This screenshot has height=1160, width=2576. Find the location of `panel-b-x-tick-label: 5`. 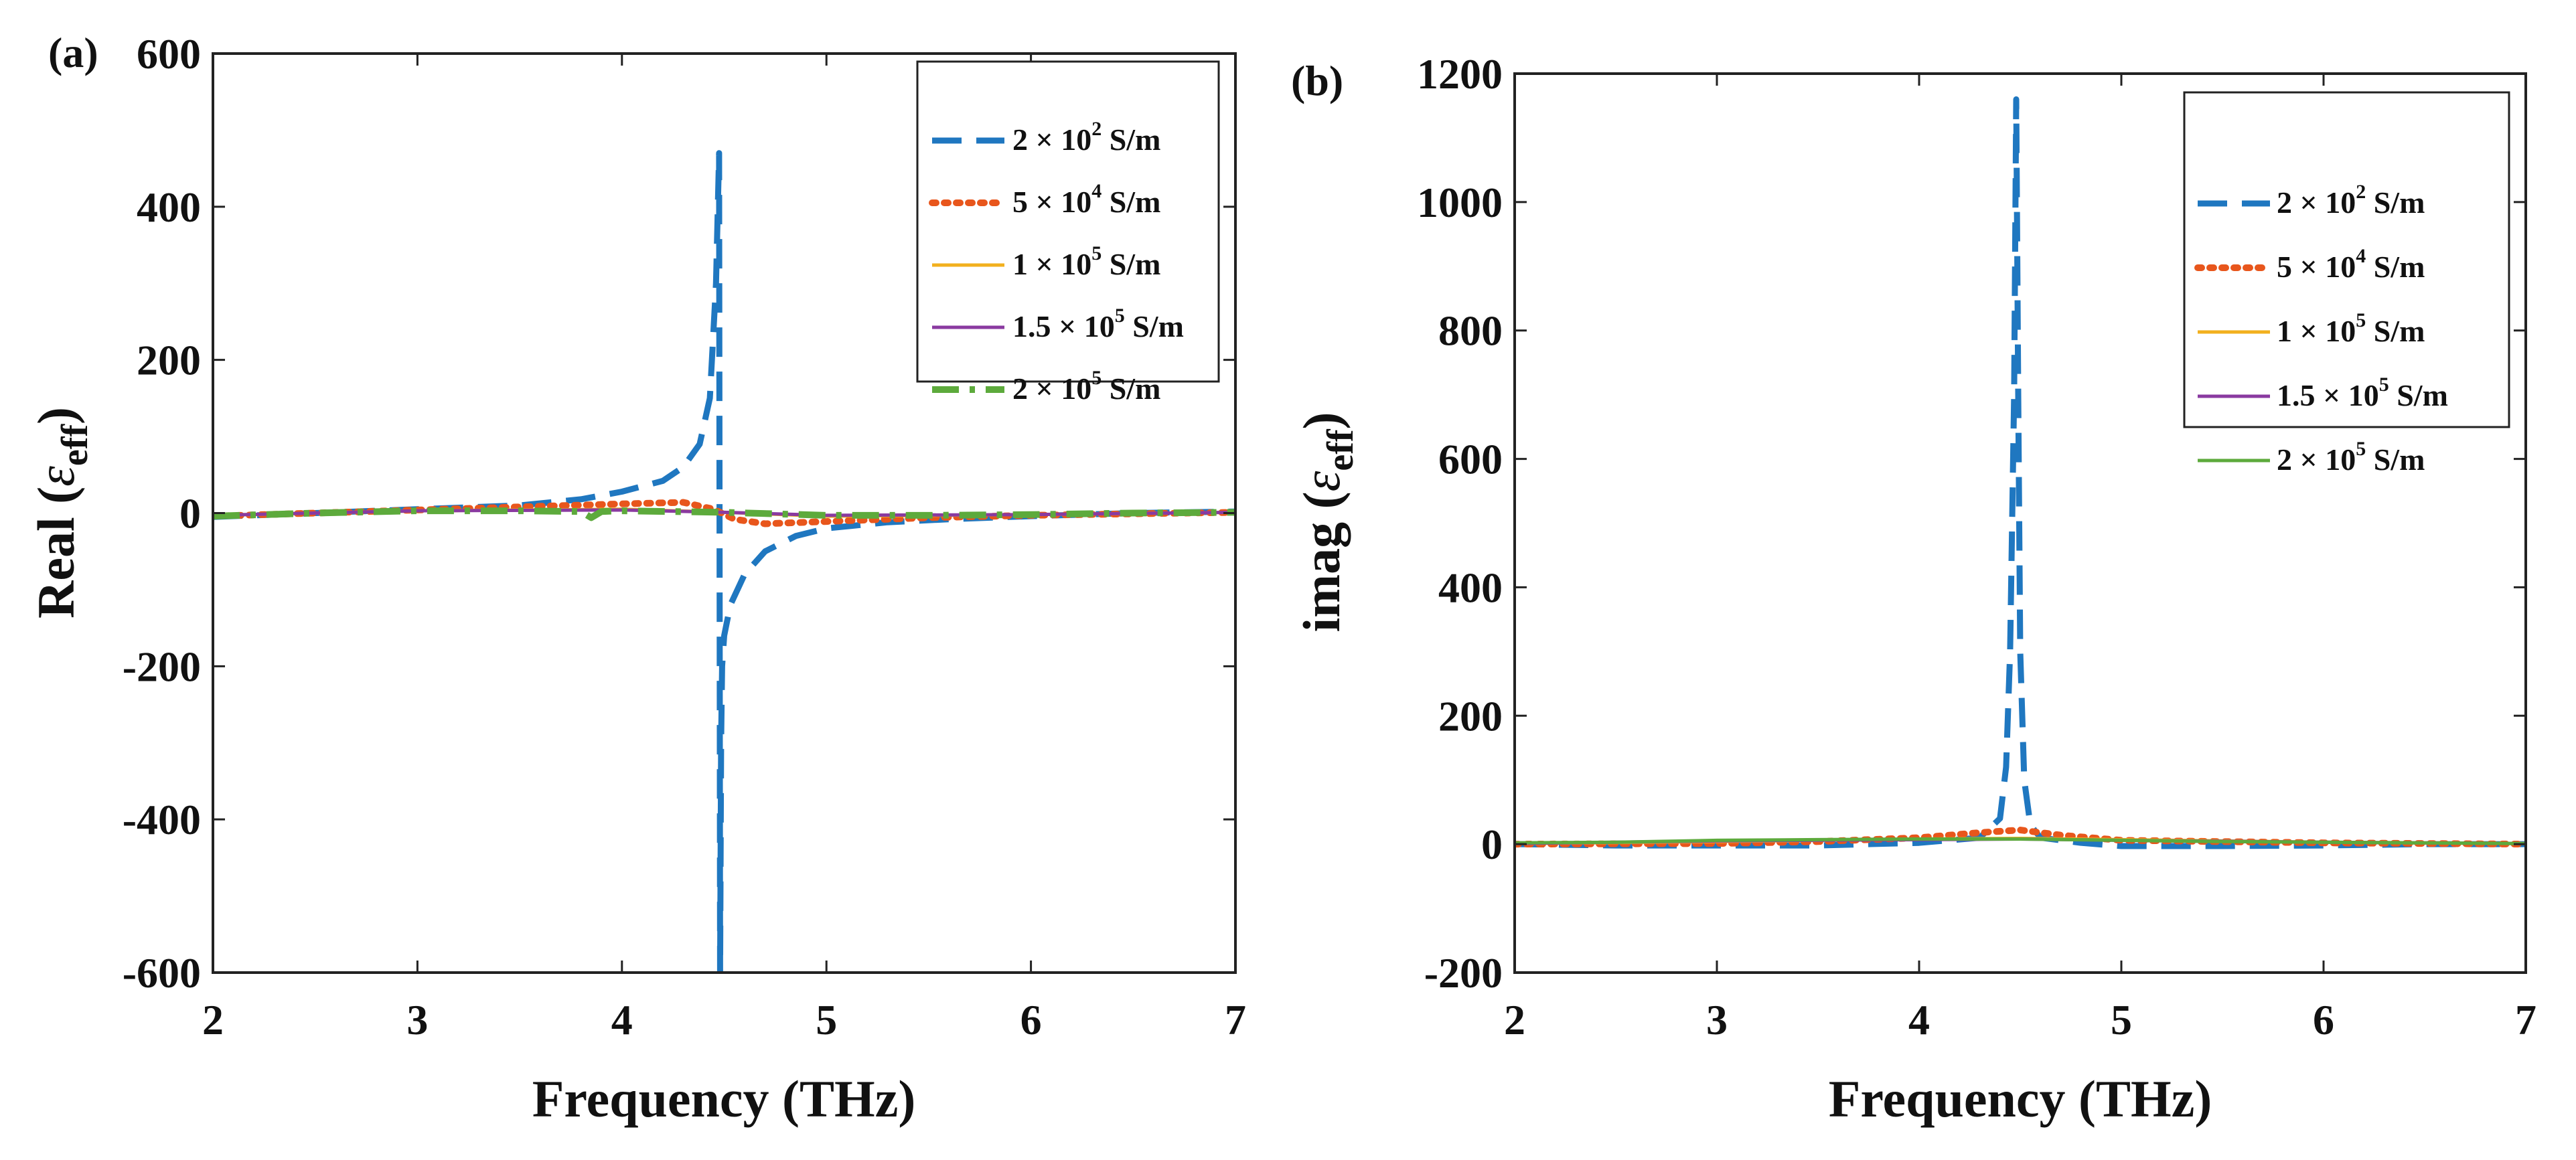

panel-b-x-tick-label: 5 is located at coordinates (2121, 1020).